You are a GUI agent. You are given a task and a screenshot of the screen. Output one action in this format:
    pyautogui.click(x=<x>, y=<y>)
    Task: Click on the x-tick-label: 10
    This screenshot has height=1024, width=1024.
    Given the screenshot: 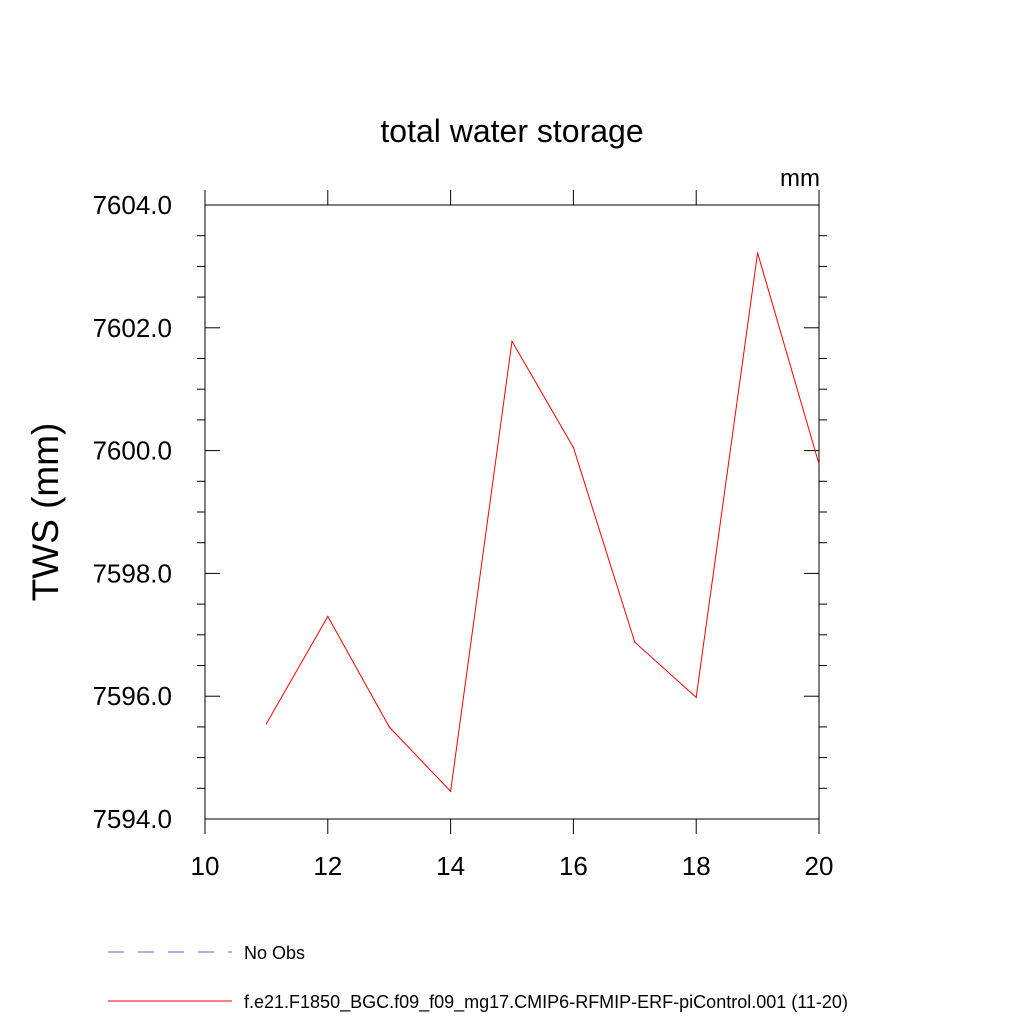 What is the action you would take?
    pyautogui.click(x=205, y=866)
    